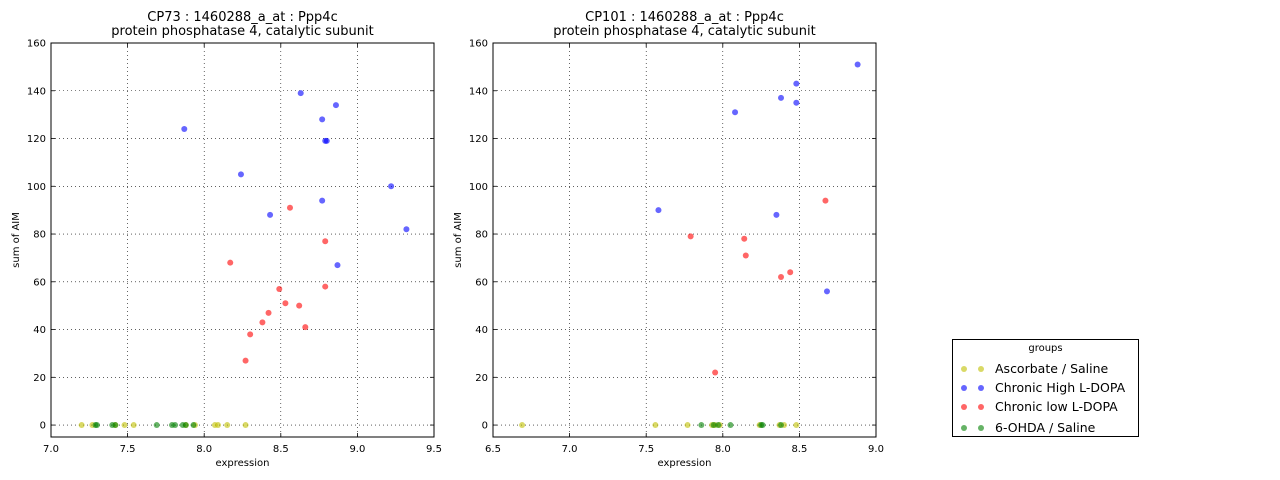  I want to click on legend-label-ascorbate-saline: Ascorbate / Saline, so click(1052, 368).